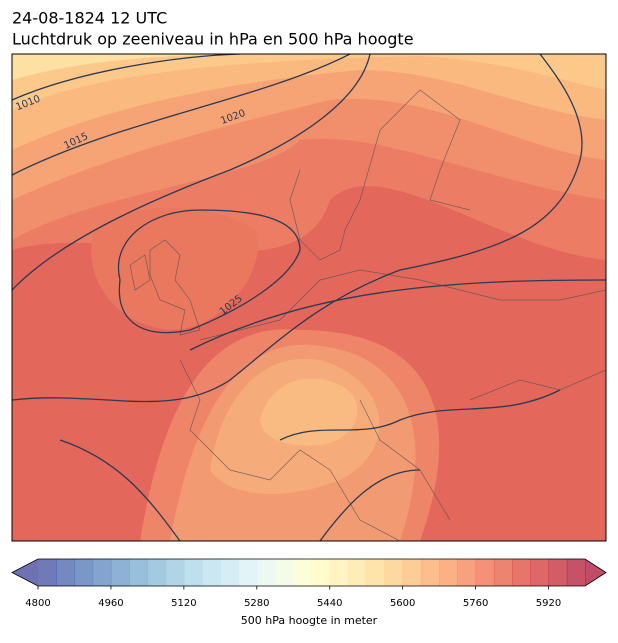 This screenshot has height=643, width=618. What do you see at coordinates (110, 603) in the screenshot?
I see `colorbar-tick-label: 4960` at bounding box center [110, 603].